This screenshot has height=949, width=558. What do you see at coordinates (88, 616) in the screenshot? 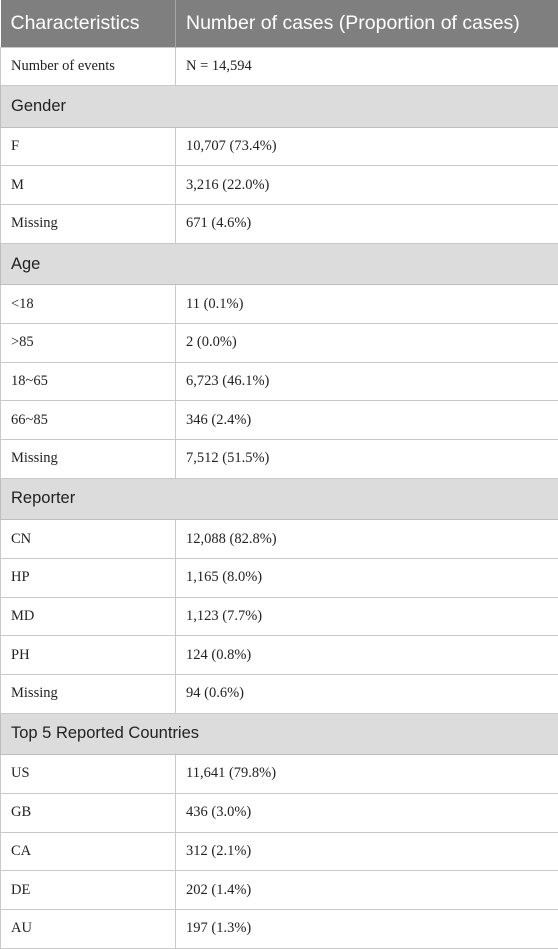
I see `row-label: MD` at bounding box center [88, 616].